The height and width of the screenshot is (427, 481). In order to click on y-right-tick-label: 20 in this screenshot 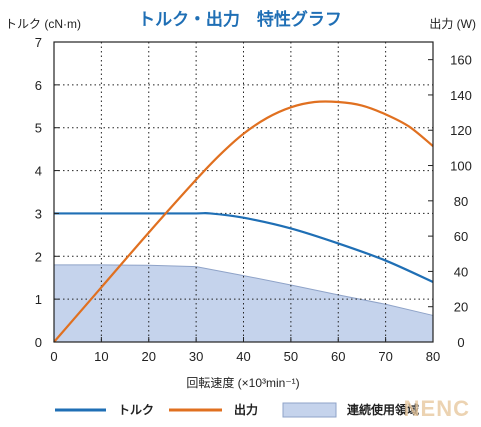, I will do `click(461, 307)`.